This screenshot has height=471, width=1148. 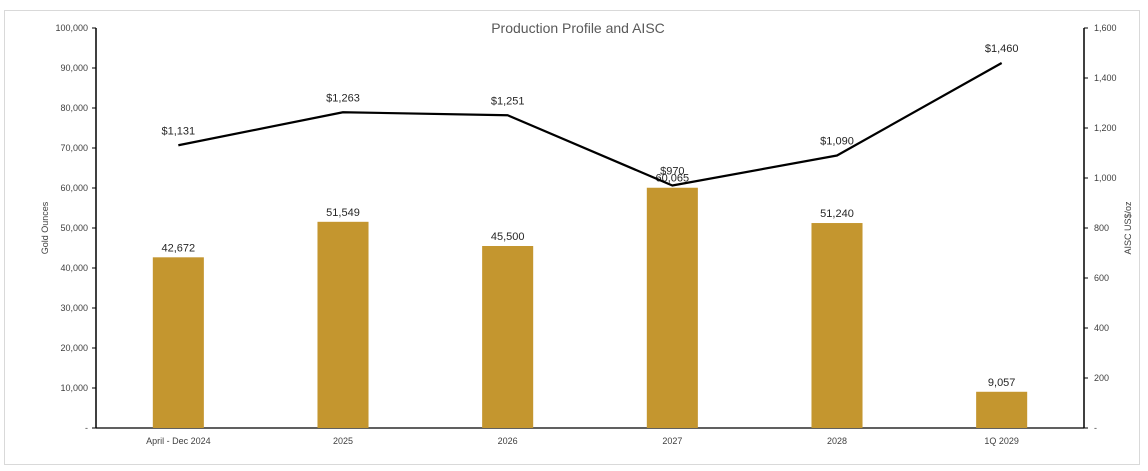 I want to click on y-tick-label: 90,000, so click(x=74, y=68).